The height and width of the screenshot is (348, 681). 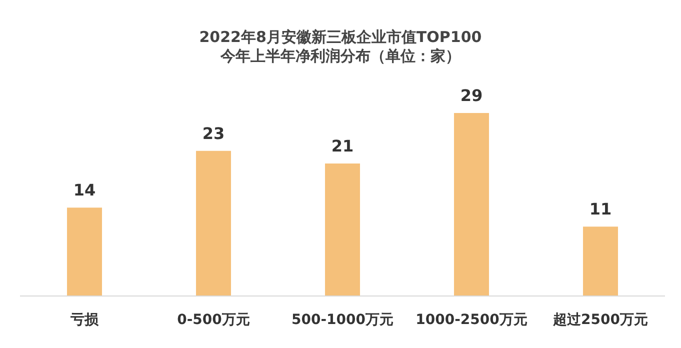 What do you see at coordinates (472, 320) in the screenshot?
I see `x-tick-label: 1000-2500万元` at bounding box center [472, 320].